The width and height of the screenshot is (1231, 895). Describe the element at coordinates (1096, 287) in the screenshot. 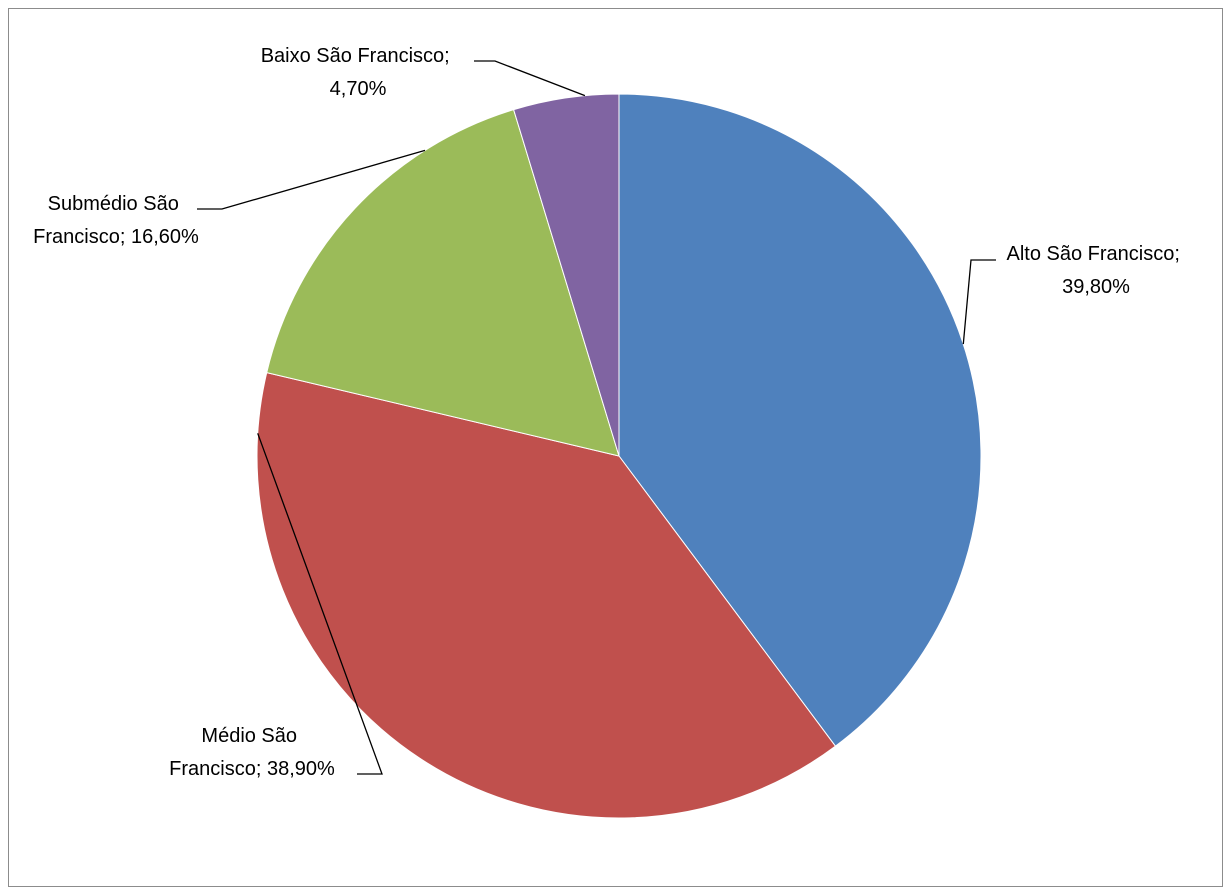

I see `data-label-alto-line2: 39,80%` at that location.